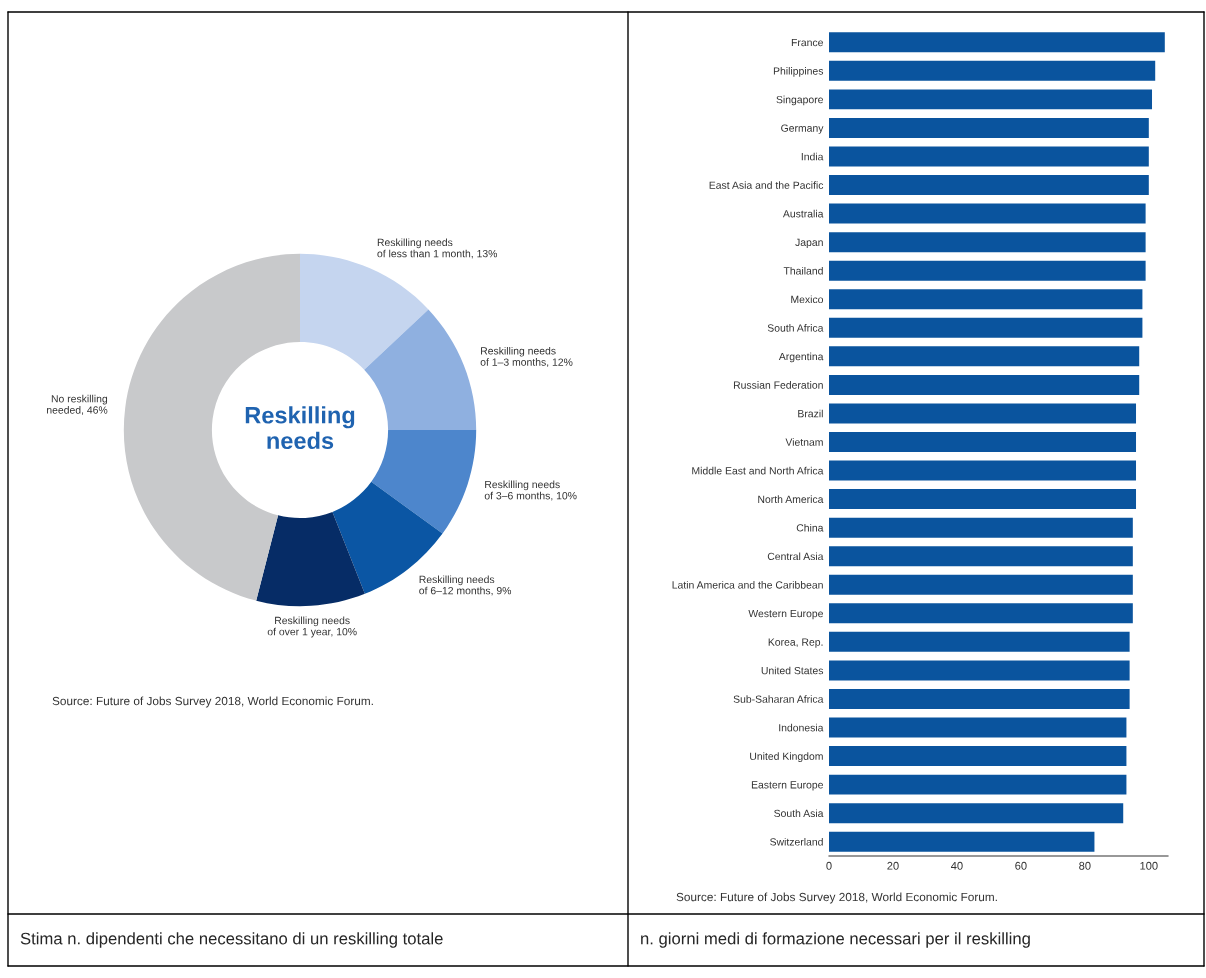 The height and width of the screenshot is (978, 1206). Describe the element at coordinates (829, 865) in the screenshot. I see `x-tick-label: 0` at that location.